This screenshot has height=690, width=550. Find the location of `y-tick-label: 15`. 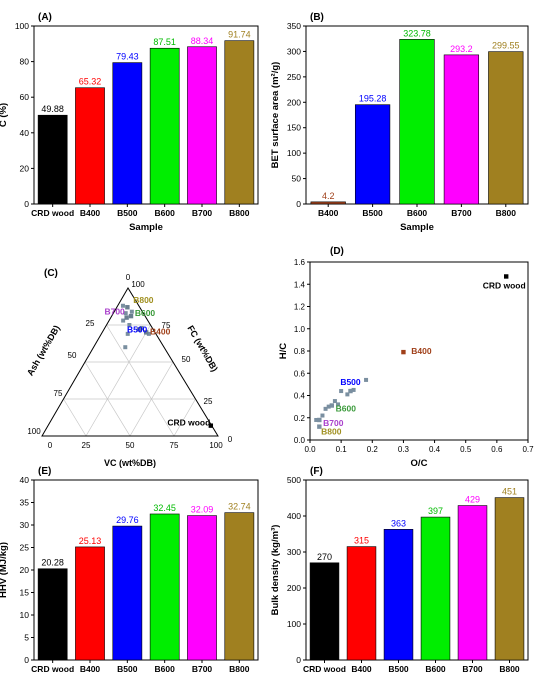

y-tick-label: 15 is located at coordinates (25, 593).